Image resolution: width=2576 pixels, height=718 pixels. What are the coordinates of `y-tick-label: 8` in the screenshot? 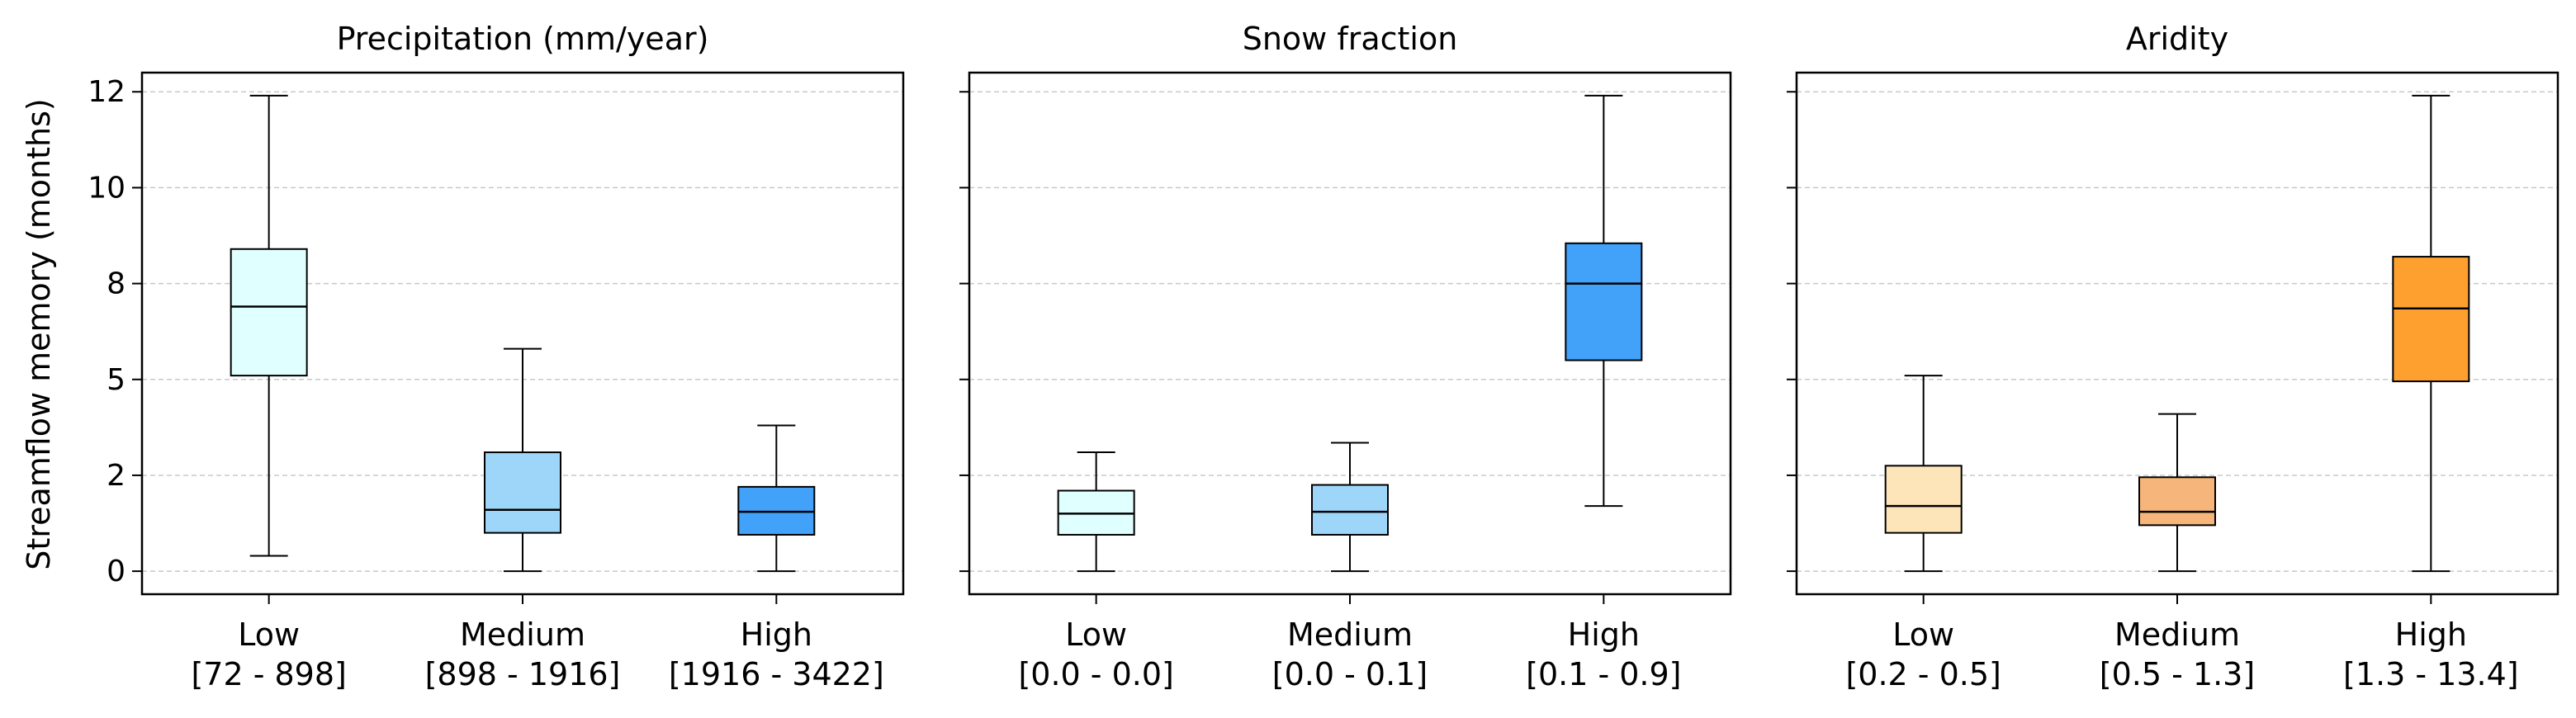 It's located at (116, 284).